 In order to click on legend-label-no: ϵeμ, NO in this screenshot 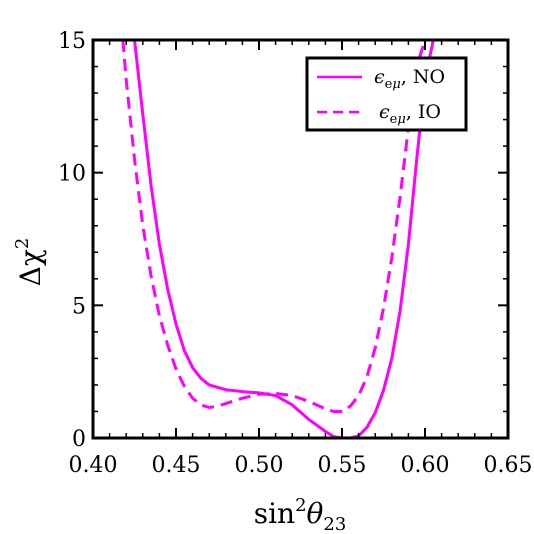, I will do `click(409, 79)`.